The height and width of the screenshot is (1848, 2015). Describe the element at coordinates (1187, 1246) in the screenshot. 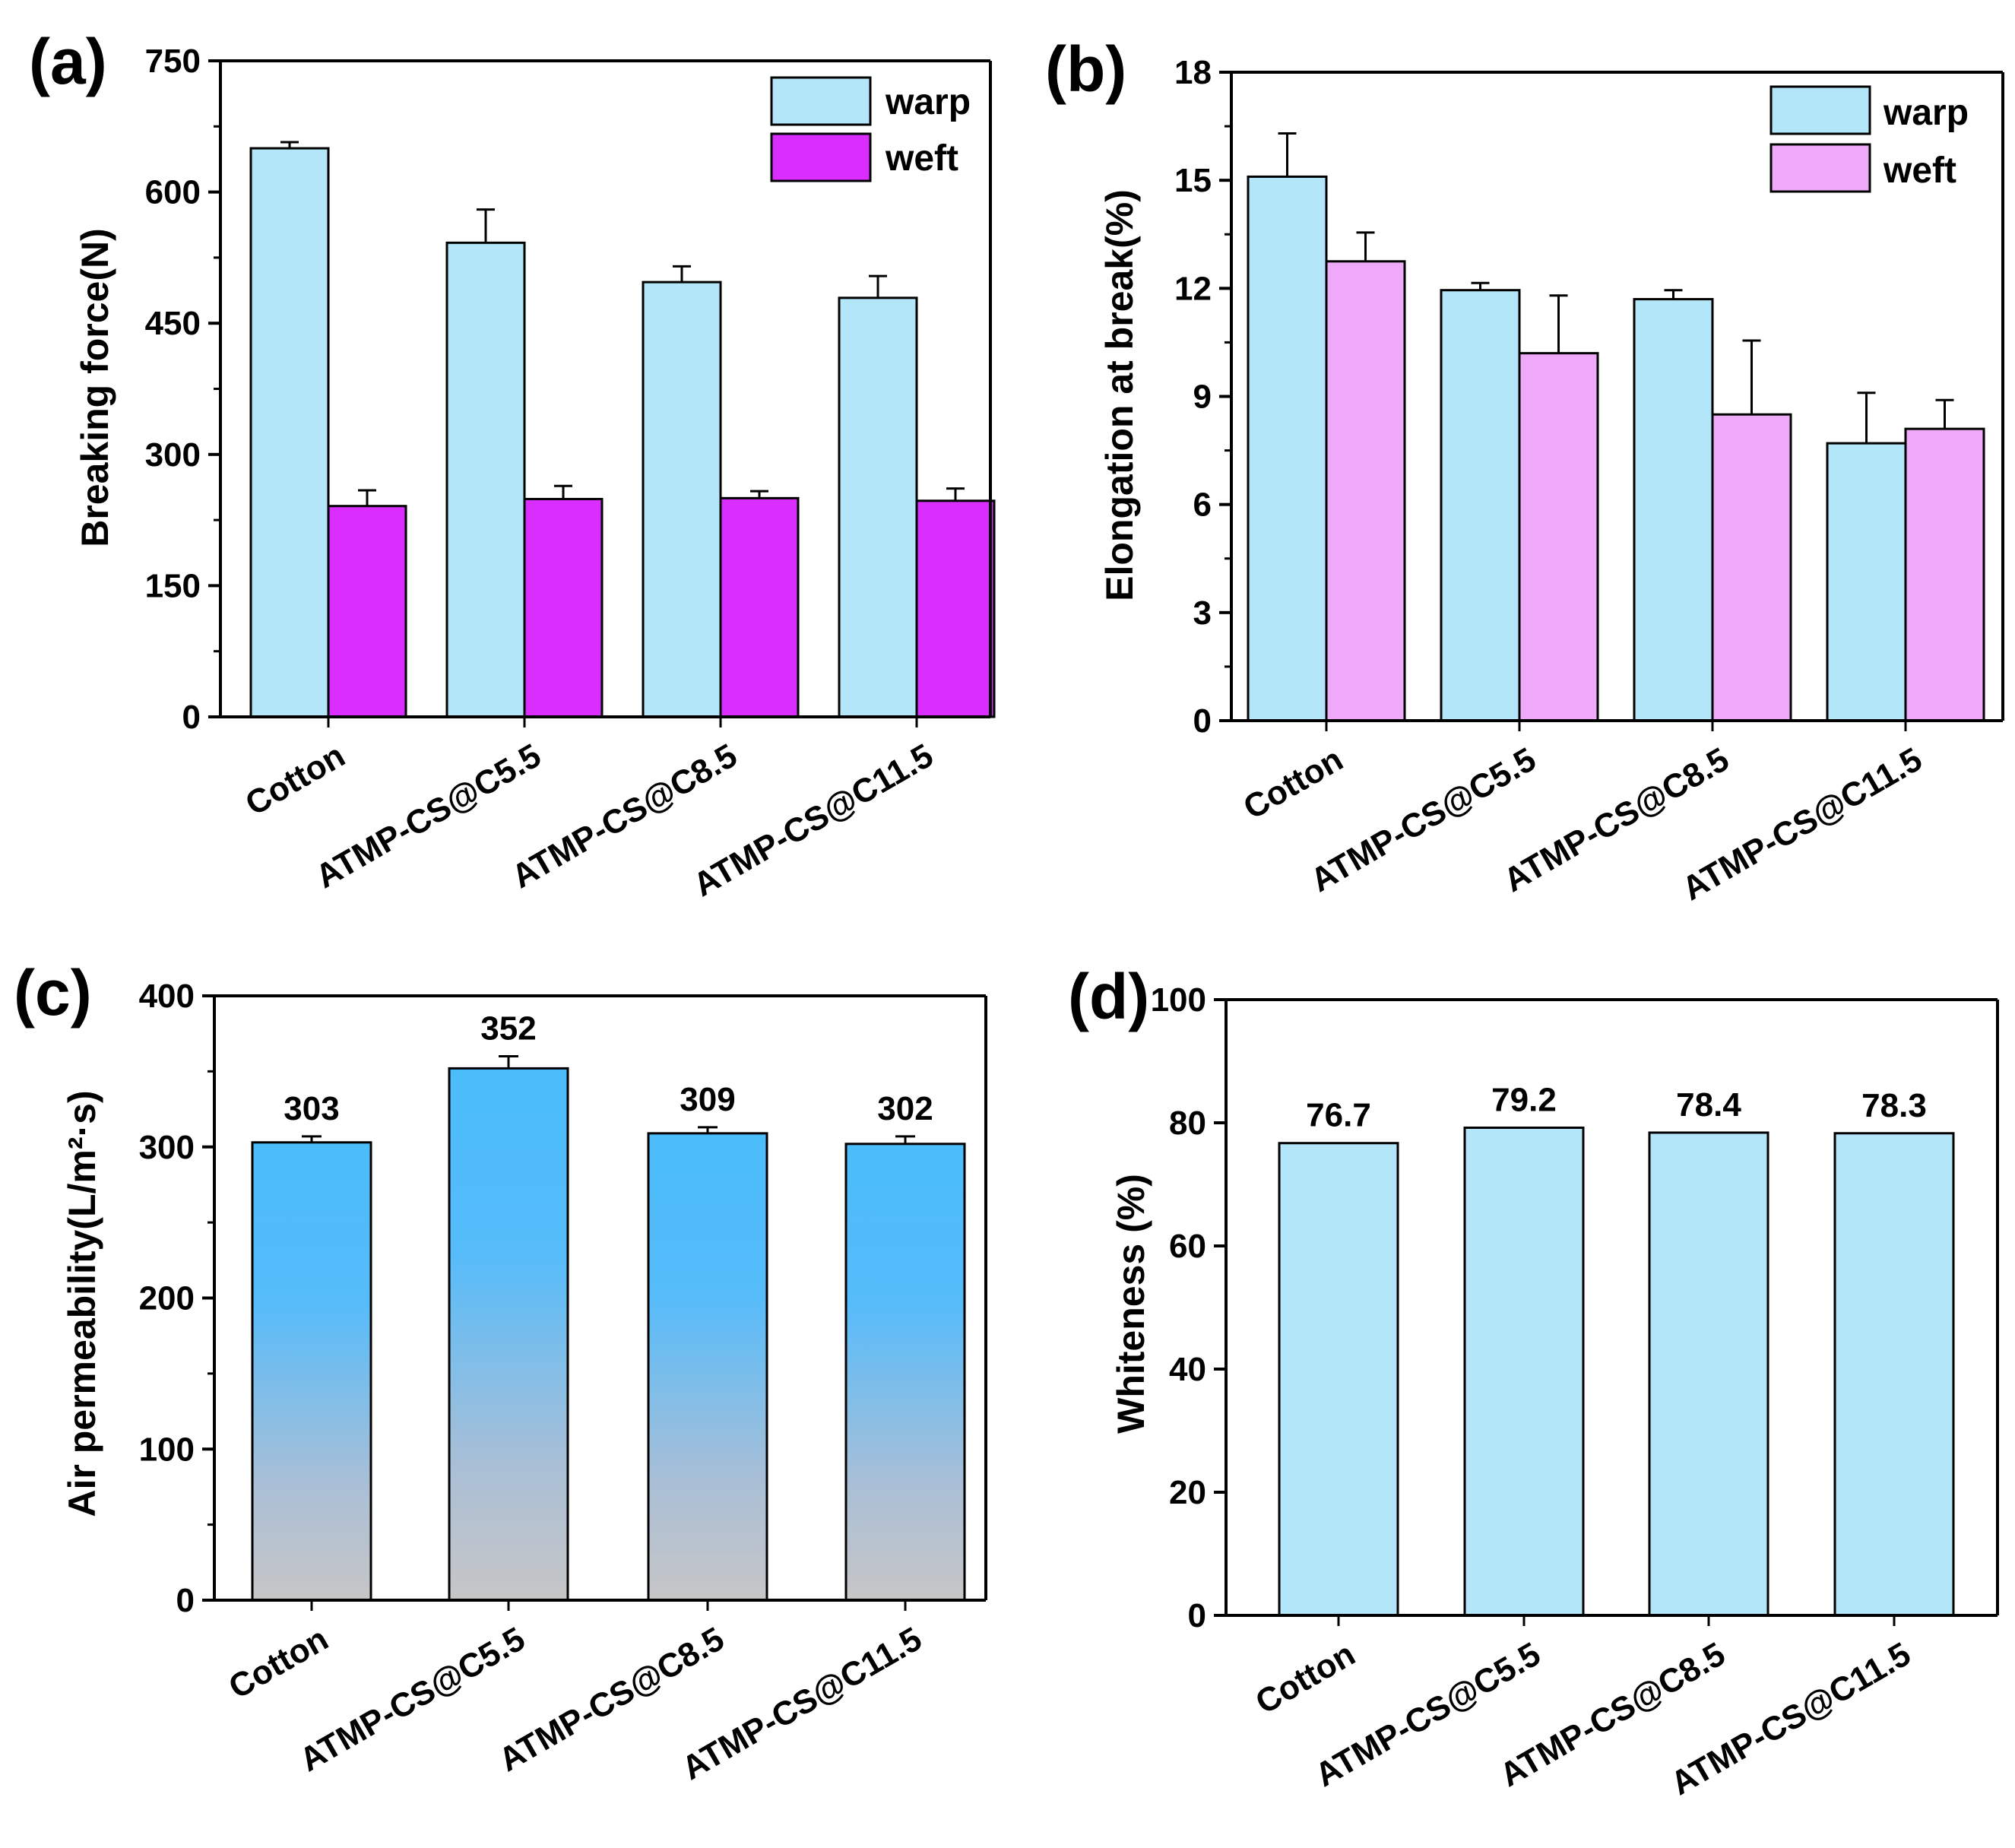

I see `y-tick-label: 60` at that location.